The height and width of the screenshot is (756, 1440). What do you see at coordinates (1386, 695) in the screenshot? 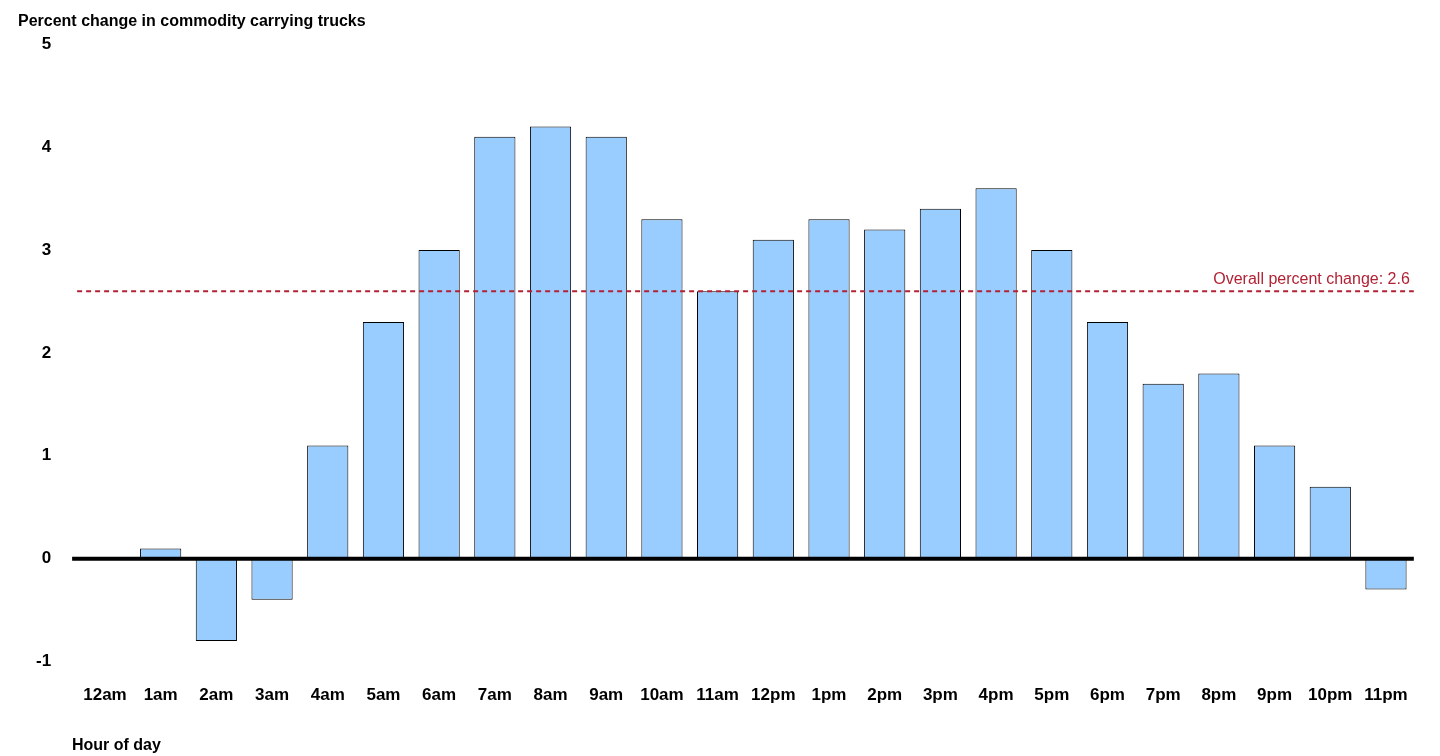
I see `x-tick-label: 11pm` at bounding box center [1386, 695].